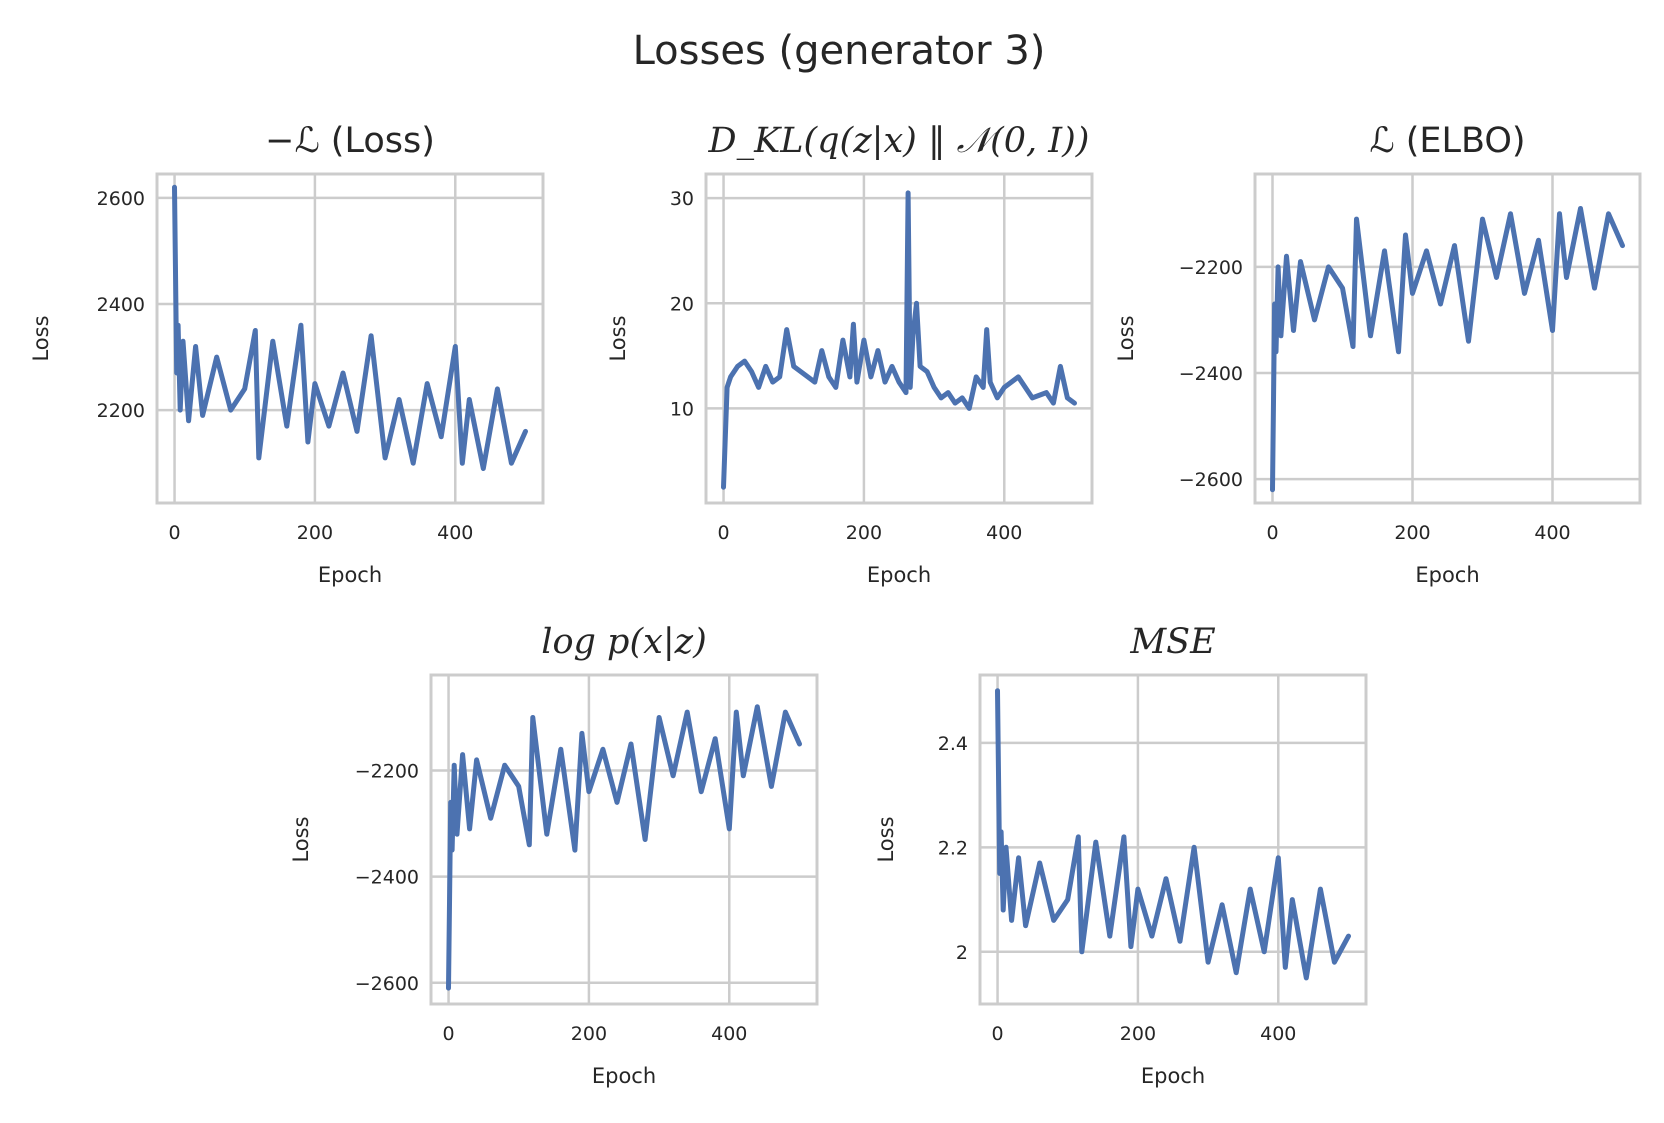 The image size is (1664, 1123). Describe the element at coordinates (953, 744) in the screenshot. I see `y-tick-label: 2.4` at that location.